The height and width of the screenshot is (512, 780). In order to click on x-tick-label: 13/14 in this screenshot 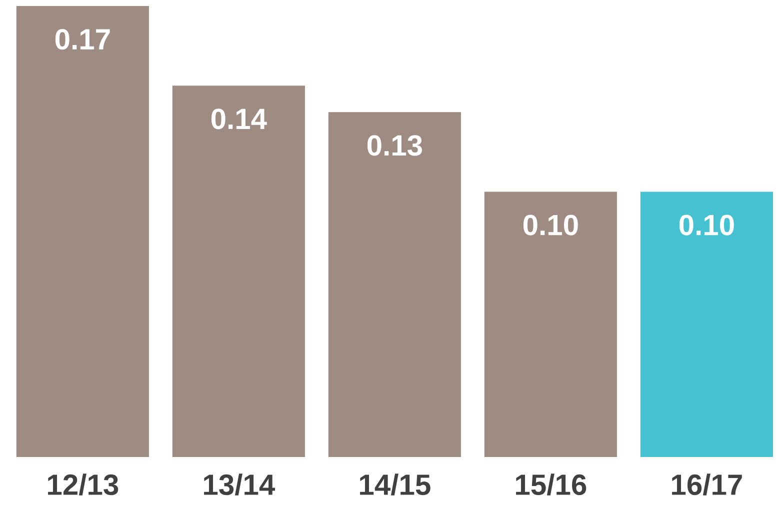, I will do `click(240, 485)`.